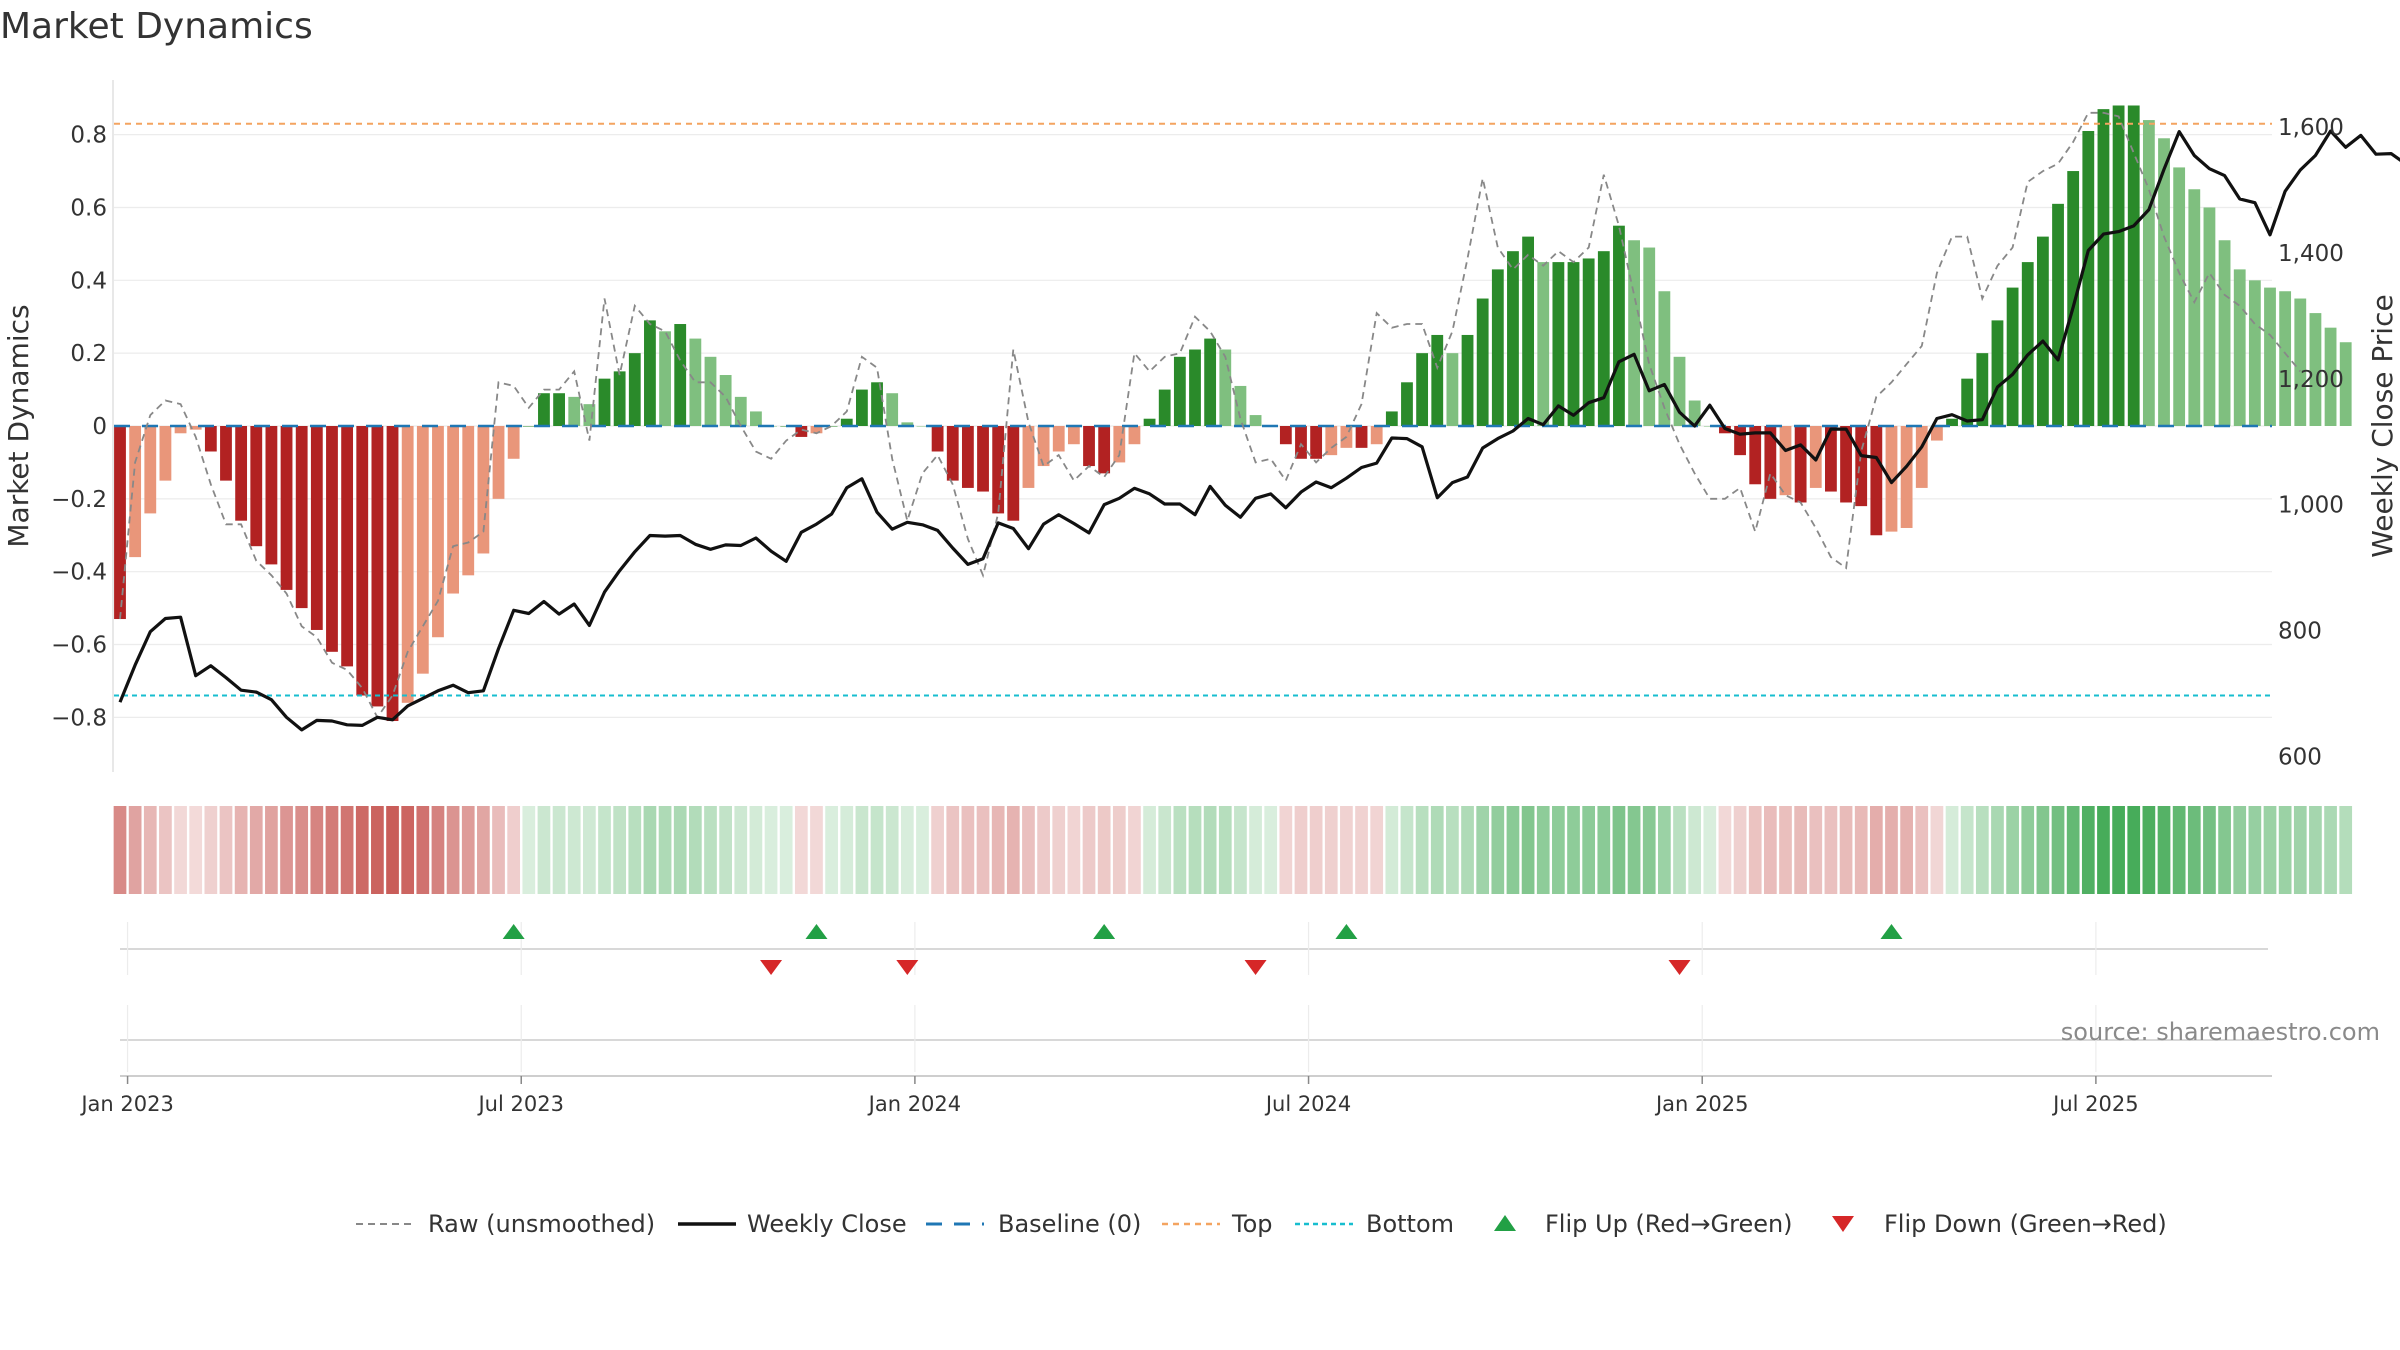  What do you see at coordinates (88, 281) in the screenshot?
I see `left-tick-label: 0.4` at bounding box center [88, 281].